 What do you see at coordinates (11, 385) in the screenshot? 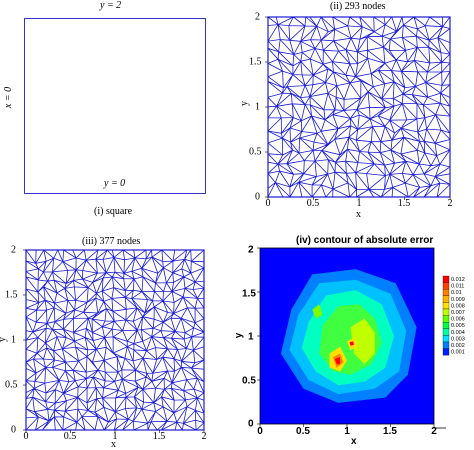
I see `iii-ytick: 0.5` at bounding box center [11, 385].